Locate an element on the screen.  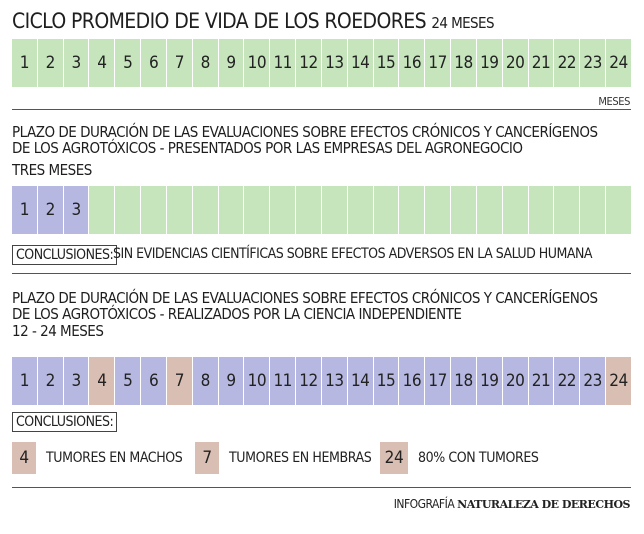
legend-item-80pct: 24 80% CON TUMORES is located at coordinates (459, 458).